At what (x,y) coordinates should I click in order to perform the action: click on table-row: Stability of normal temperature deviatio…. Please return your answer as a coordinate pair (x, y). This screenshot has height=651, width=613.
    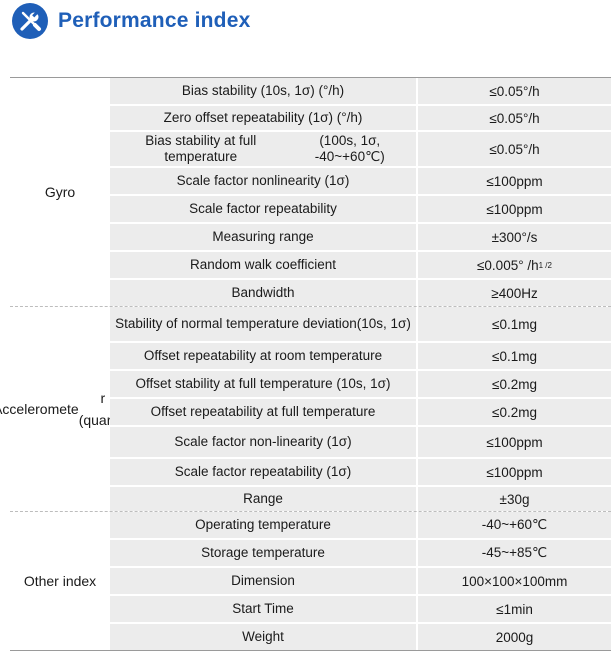
    Looking at the image, I should click on (360, 325).